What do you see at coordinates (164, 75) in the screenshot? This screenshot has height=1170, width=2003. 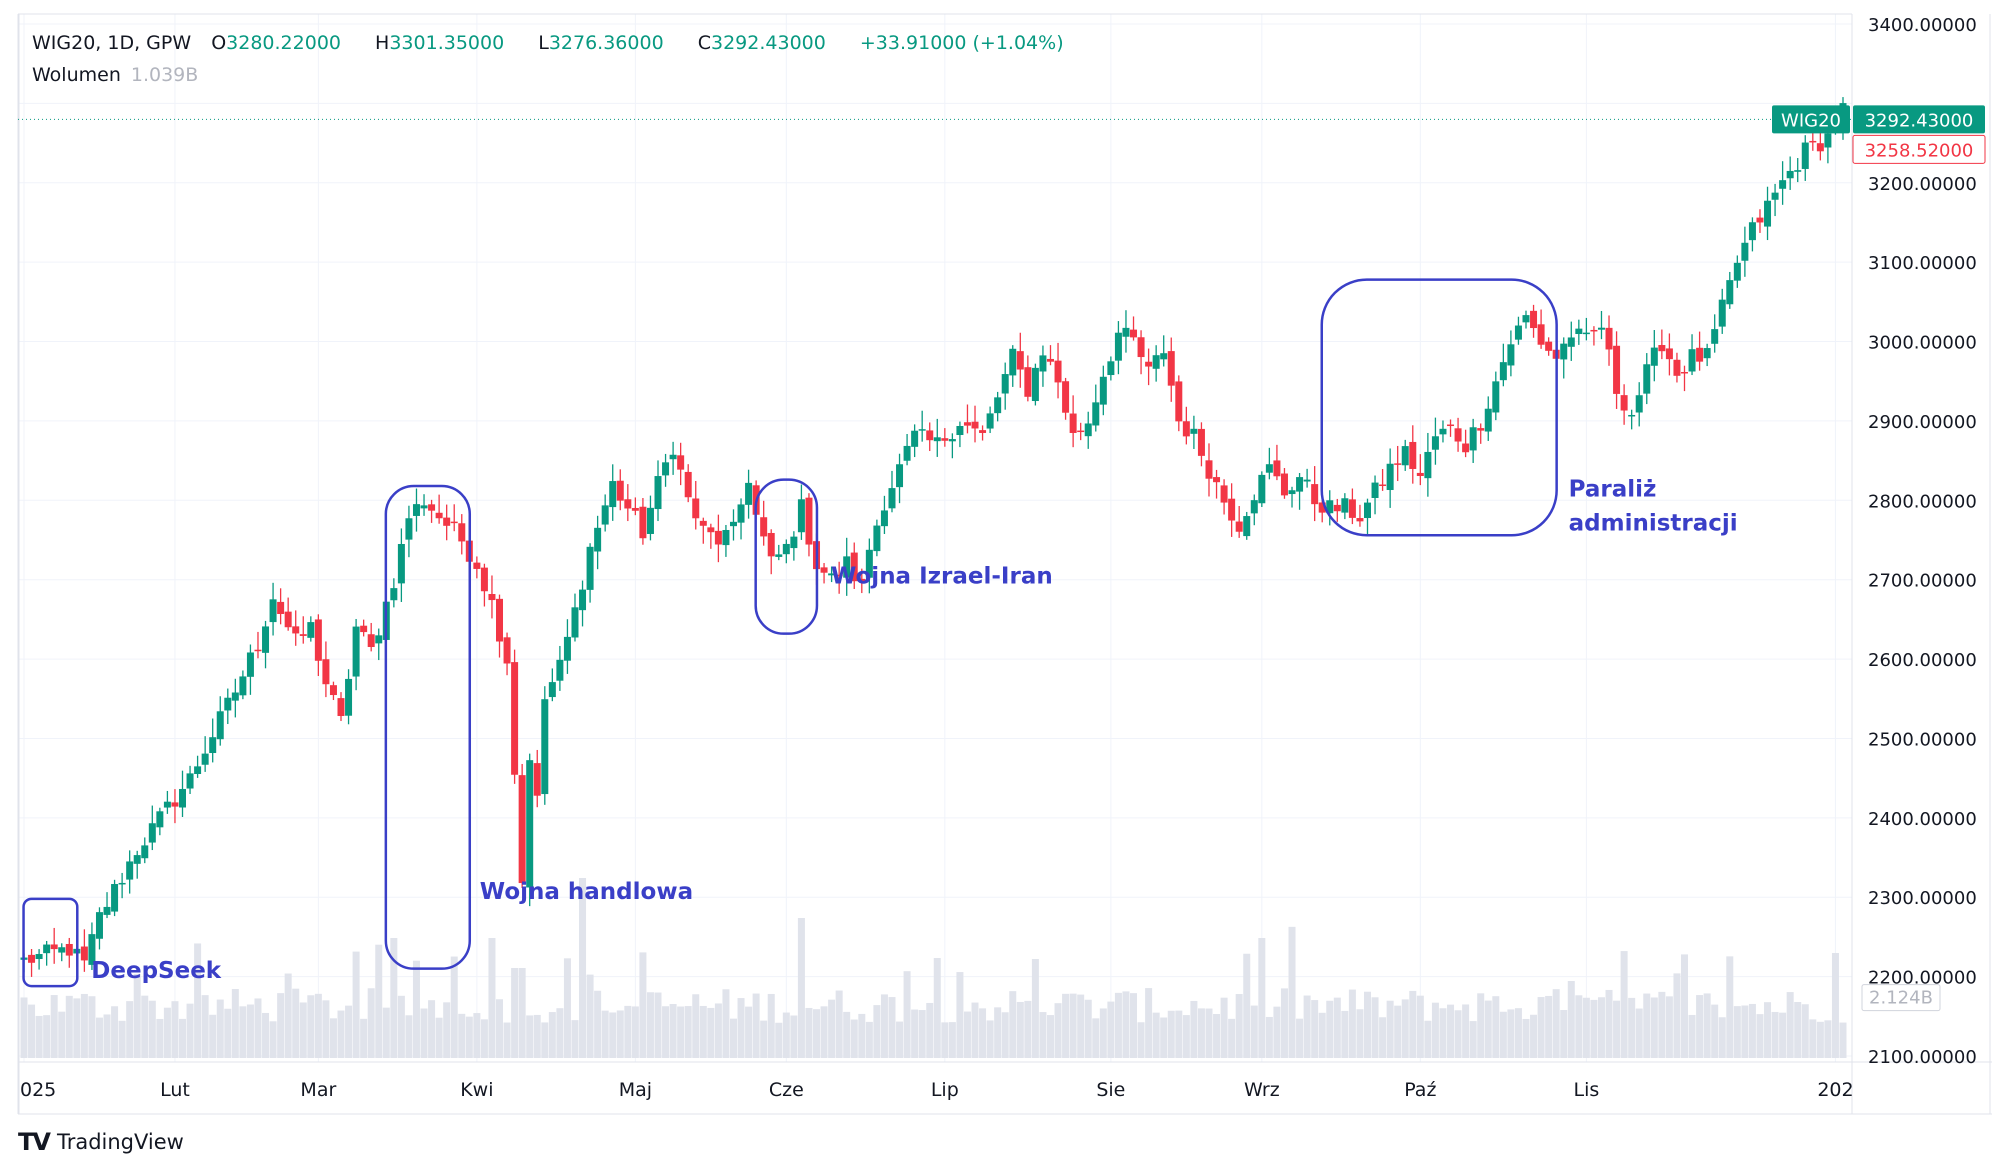 I see `volume-value: 1.039B` at bounding box center [164, 75].